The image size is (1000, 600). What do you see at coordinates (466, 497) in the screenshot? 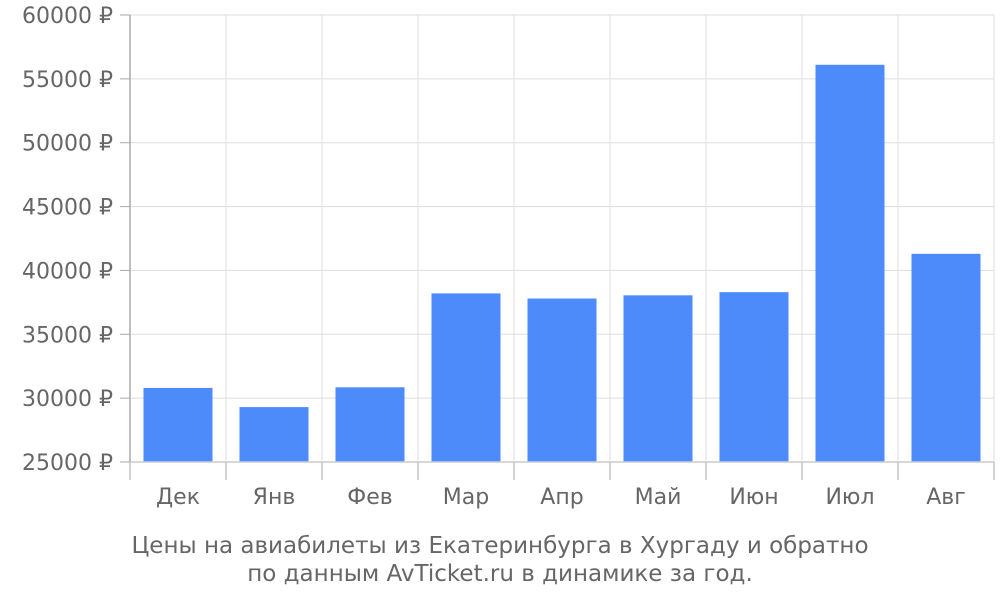
I see `x-tick-label: Мар` at bounding box center [466, 497].